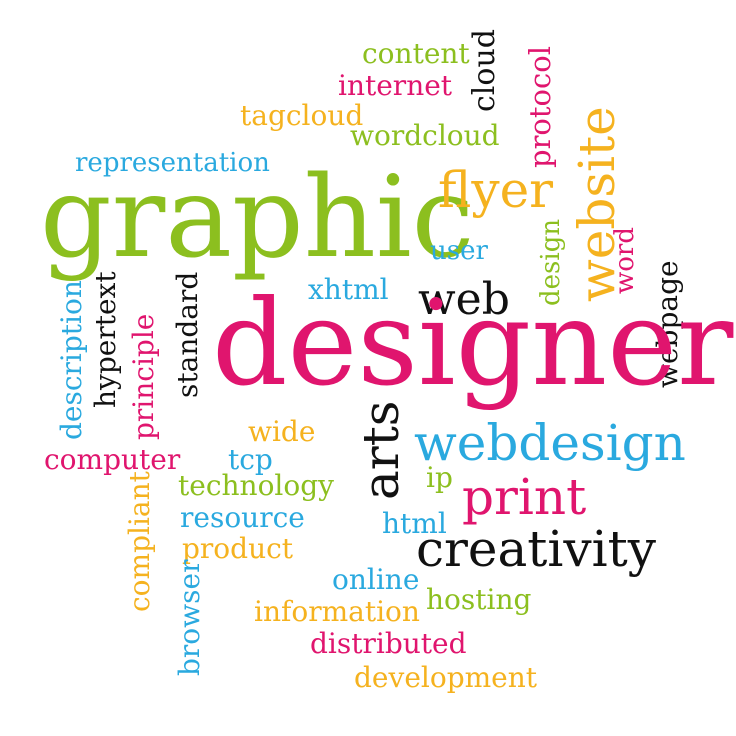 This screenshot has height=736, width=736. I want to click on word-product: product, so click(238, 548).